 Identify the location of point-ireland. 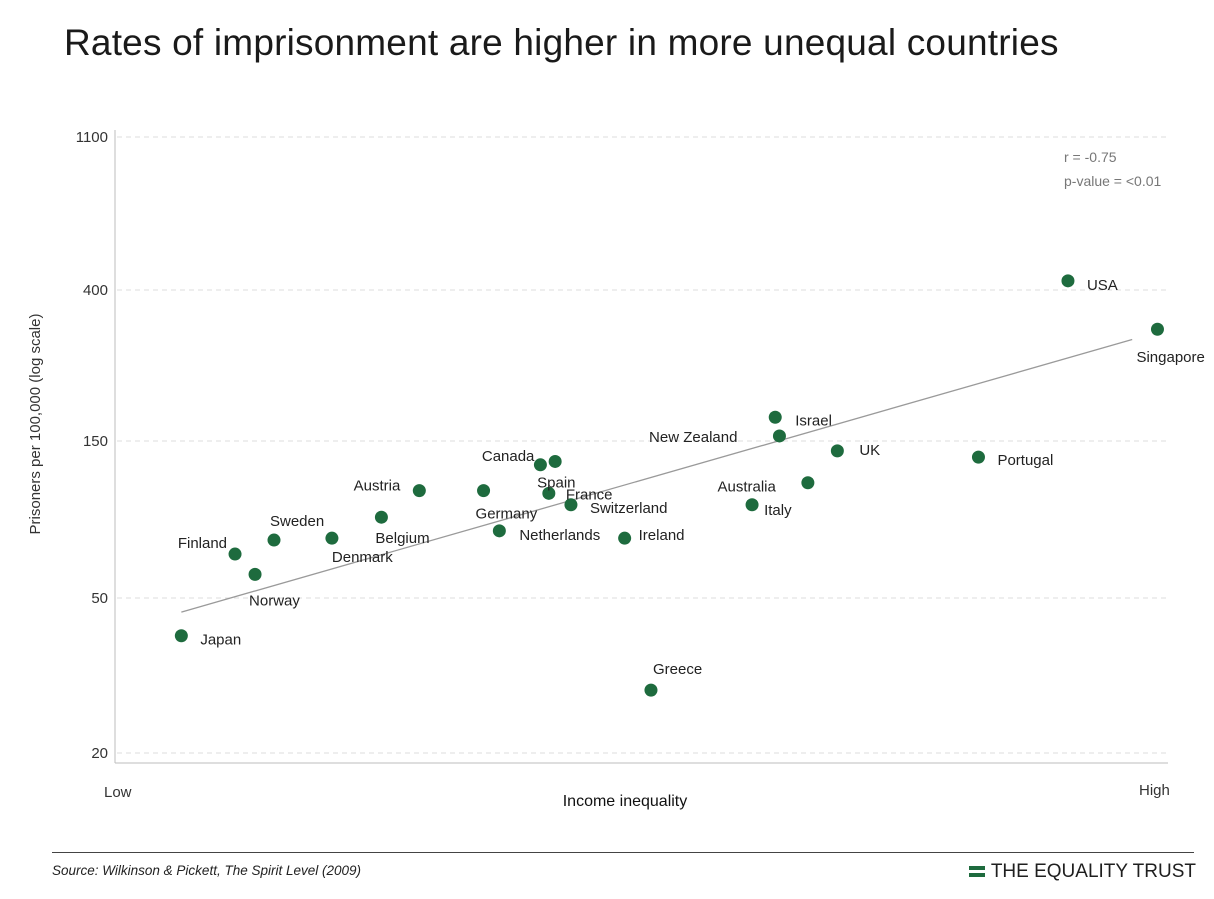
(625, 538).